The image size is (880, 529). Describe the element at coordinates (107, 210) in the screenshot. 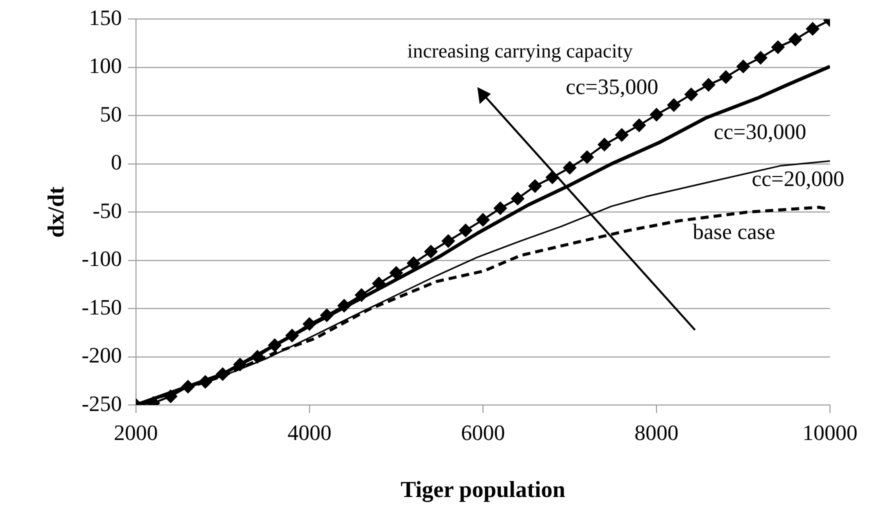

I see `y-tick-label: -50` at that location.